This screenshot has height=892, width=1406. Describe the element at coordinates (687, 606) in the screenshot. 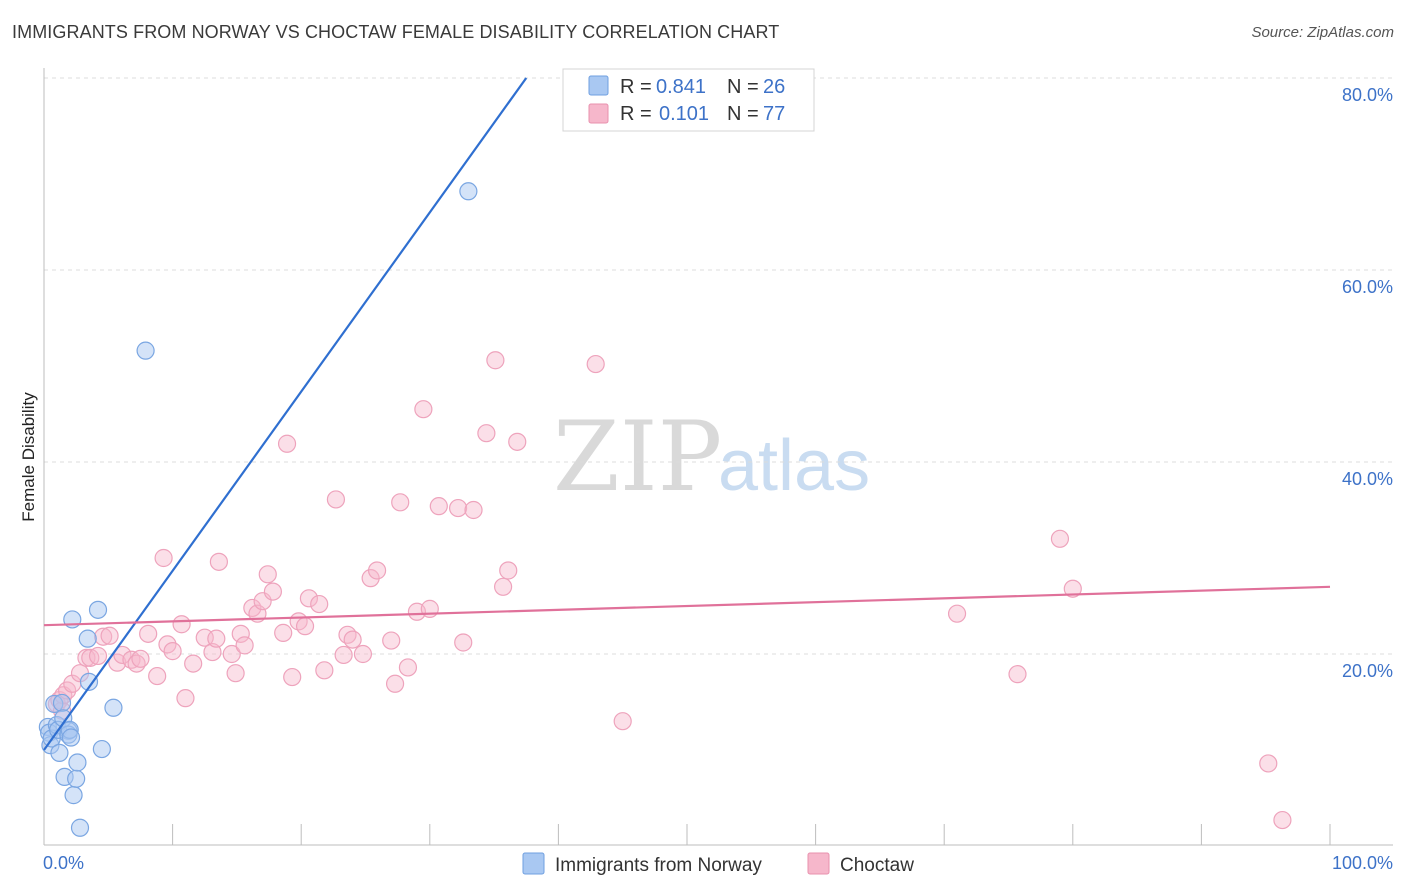

I see `choctaw-trend-line` at that location.